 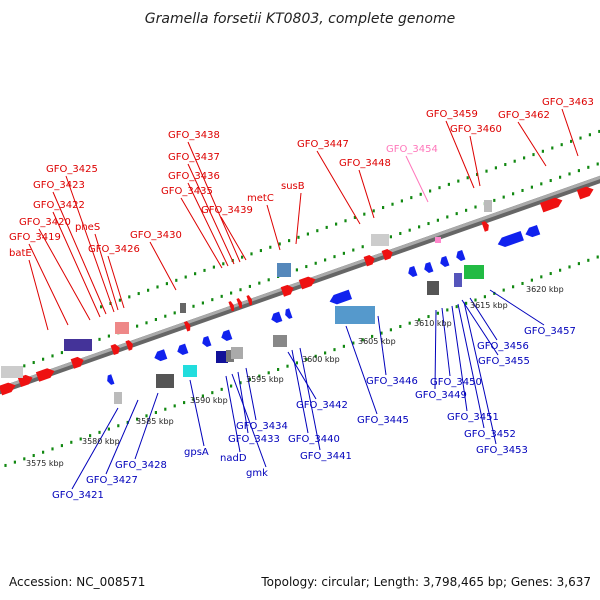 What do you see at coordinates (321, 359) in the screenshot?
I see `kbp-label: 3600 kbp` at bounding box center [321, 359].